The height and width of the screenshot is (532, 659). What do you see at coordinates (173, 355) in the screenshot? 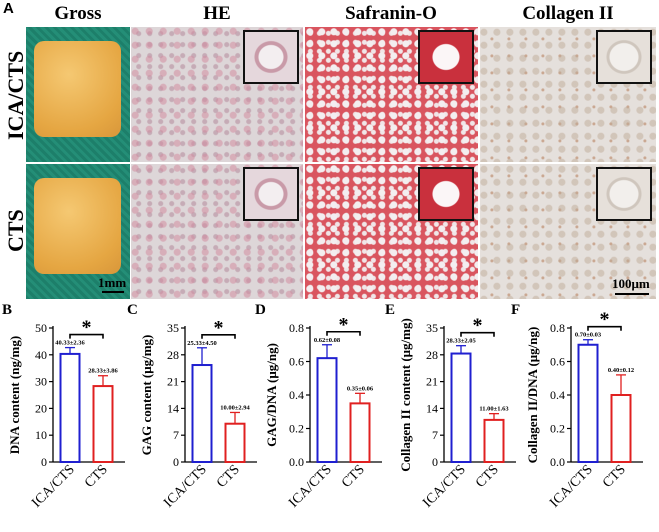
I see `y-tick-label-c: 28` at bounding box center [173, 355].